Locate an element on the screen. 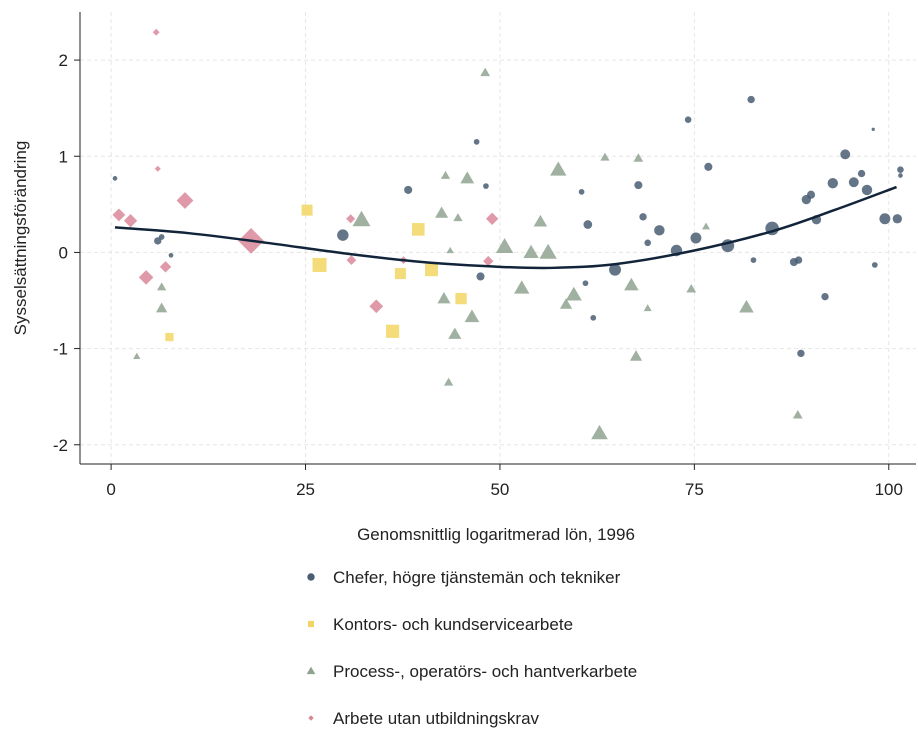 The height and width of the screenshot is (733, 918). legend-marker-square is located at coordinates (311, 624).